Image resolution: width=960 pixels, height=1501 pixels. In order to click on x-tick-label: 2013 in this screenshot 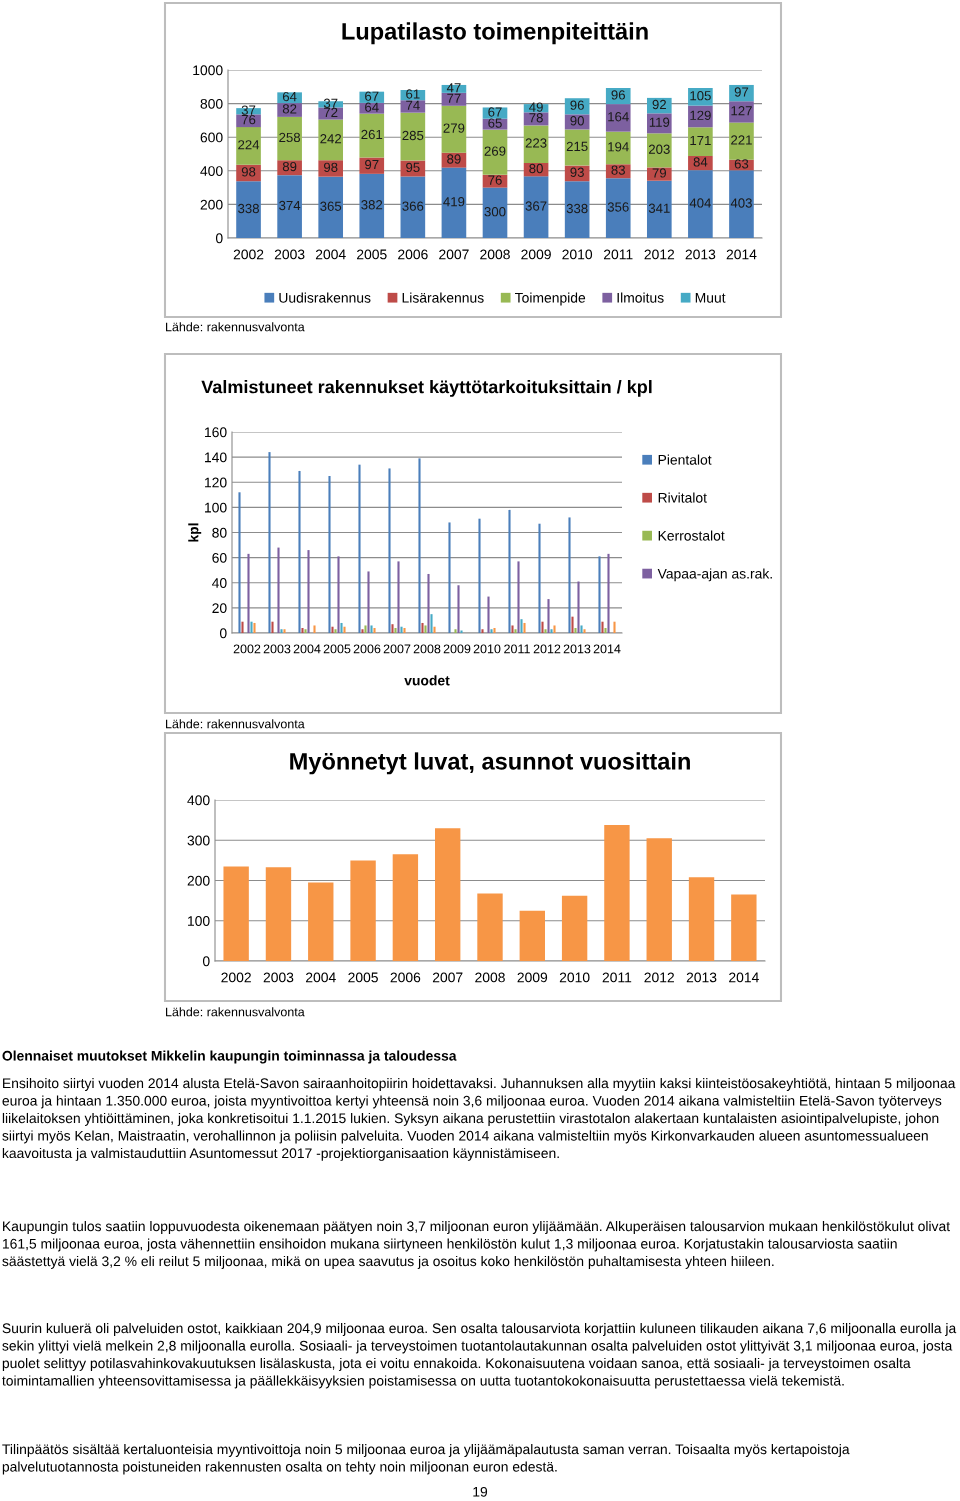, I will do `click(577, 649)`.